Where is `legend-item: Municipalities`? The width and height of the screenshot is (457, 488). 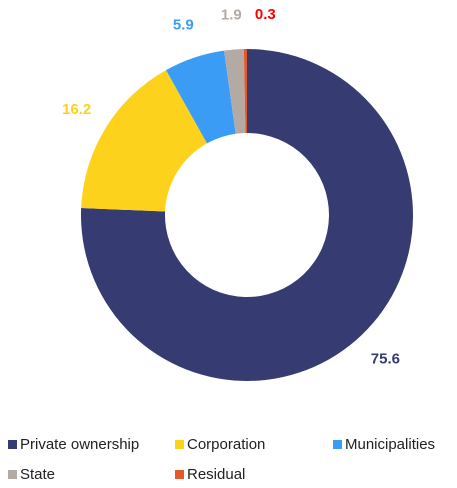 legend-item: Municipalities is located at coordinates (395, 444).